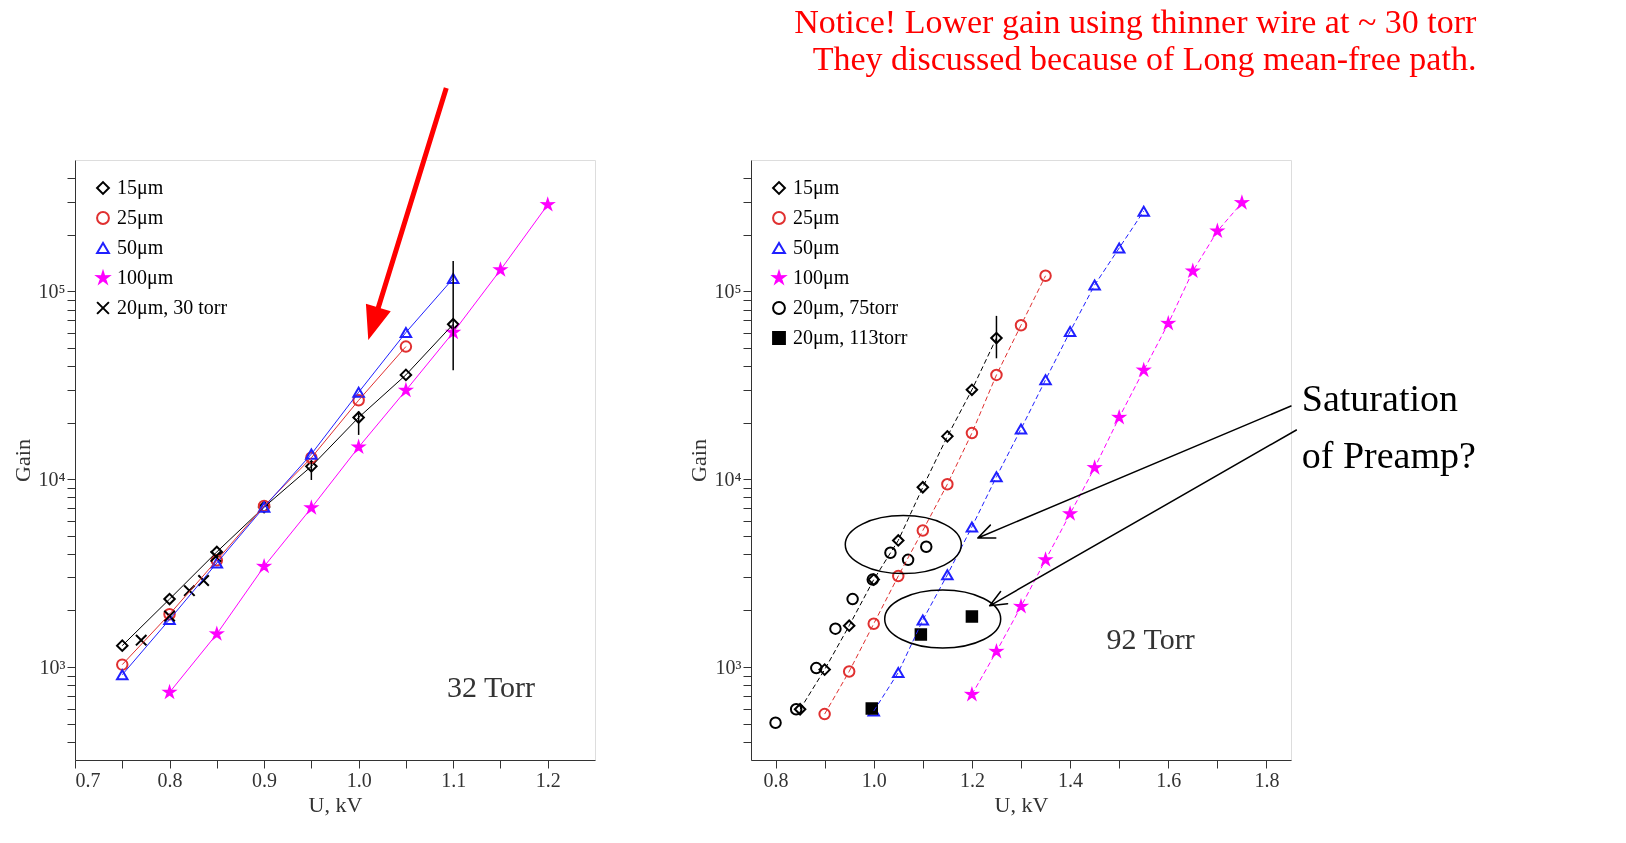  I want to click on x-tick-label: 1.6, so click(1169, 779).